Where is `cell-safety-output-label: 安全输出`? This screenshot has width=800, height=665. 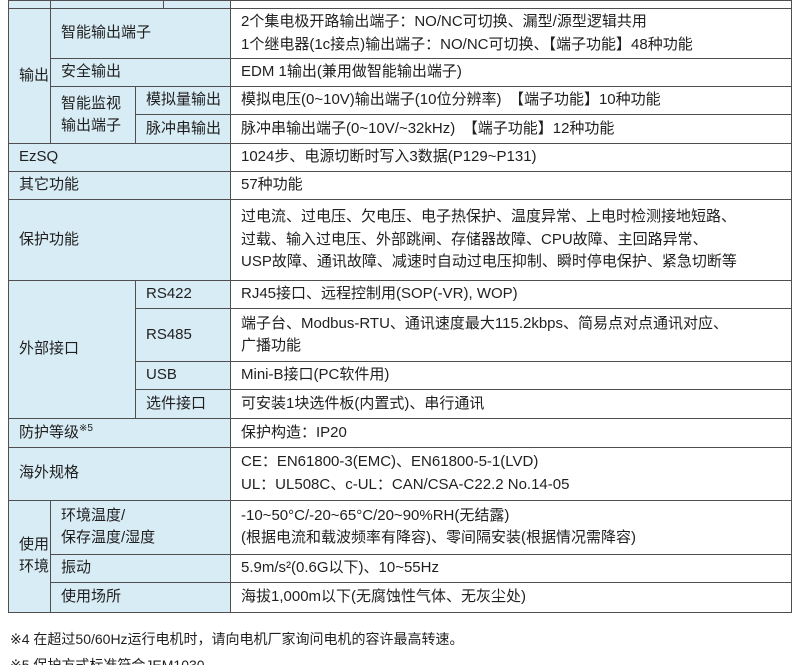
cell-safety-output-label: 安全输出 is located at coordinates (140, 72).